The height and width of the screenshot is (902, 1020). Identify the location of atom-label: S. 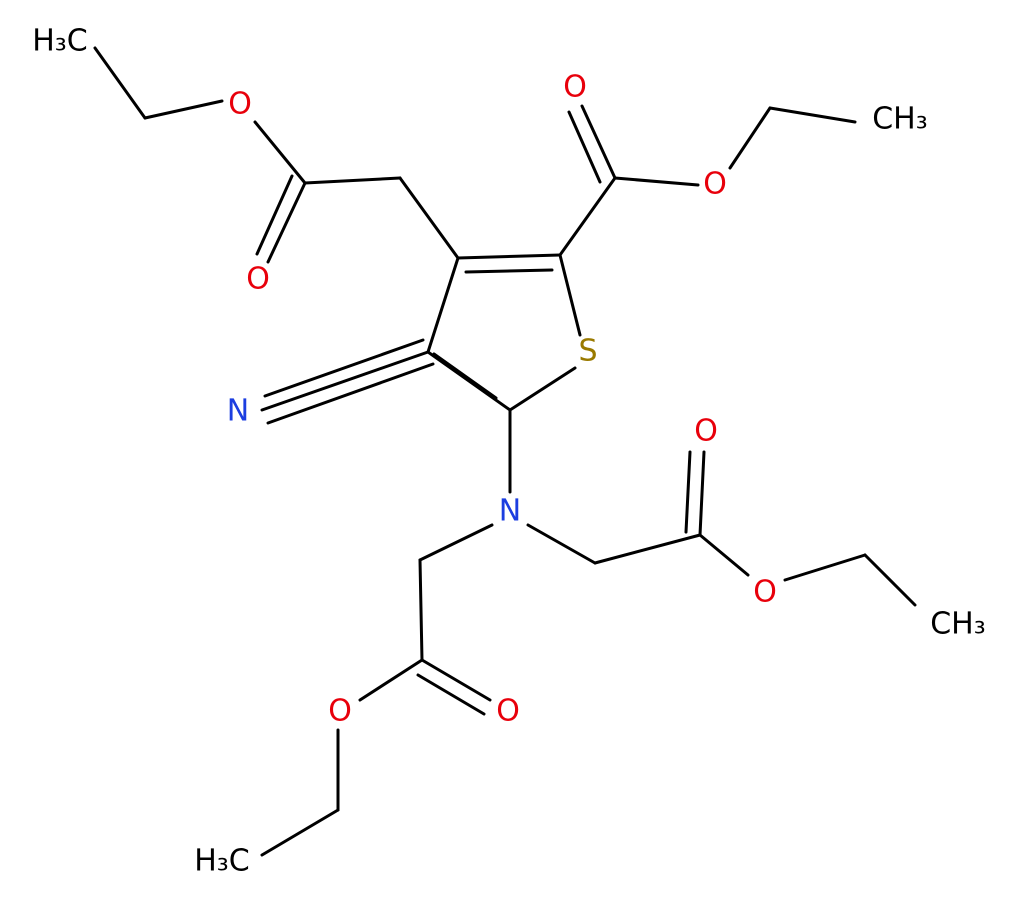
(587, 351).